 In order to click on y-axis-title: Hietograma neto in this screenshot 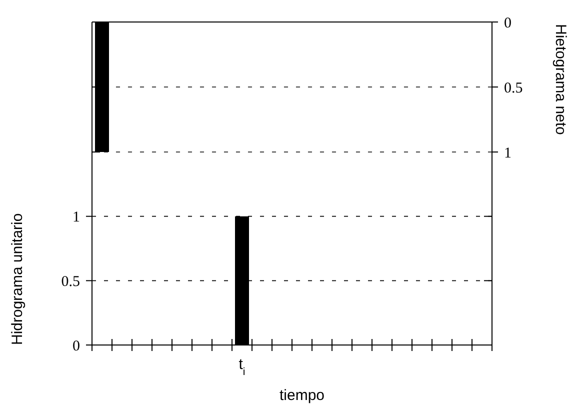, I will do `click(560, 79)`.